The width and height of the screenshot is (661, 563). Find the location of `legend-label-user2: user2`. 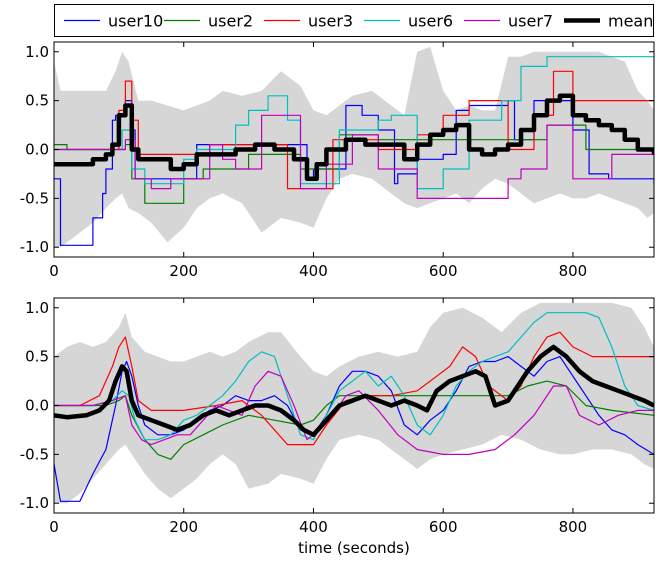

legend-label-user2: user2 is located at coordinates (230, 21).